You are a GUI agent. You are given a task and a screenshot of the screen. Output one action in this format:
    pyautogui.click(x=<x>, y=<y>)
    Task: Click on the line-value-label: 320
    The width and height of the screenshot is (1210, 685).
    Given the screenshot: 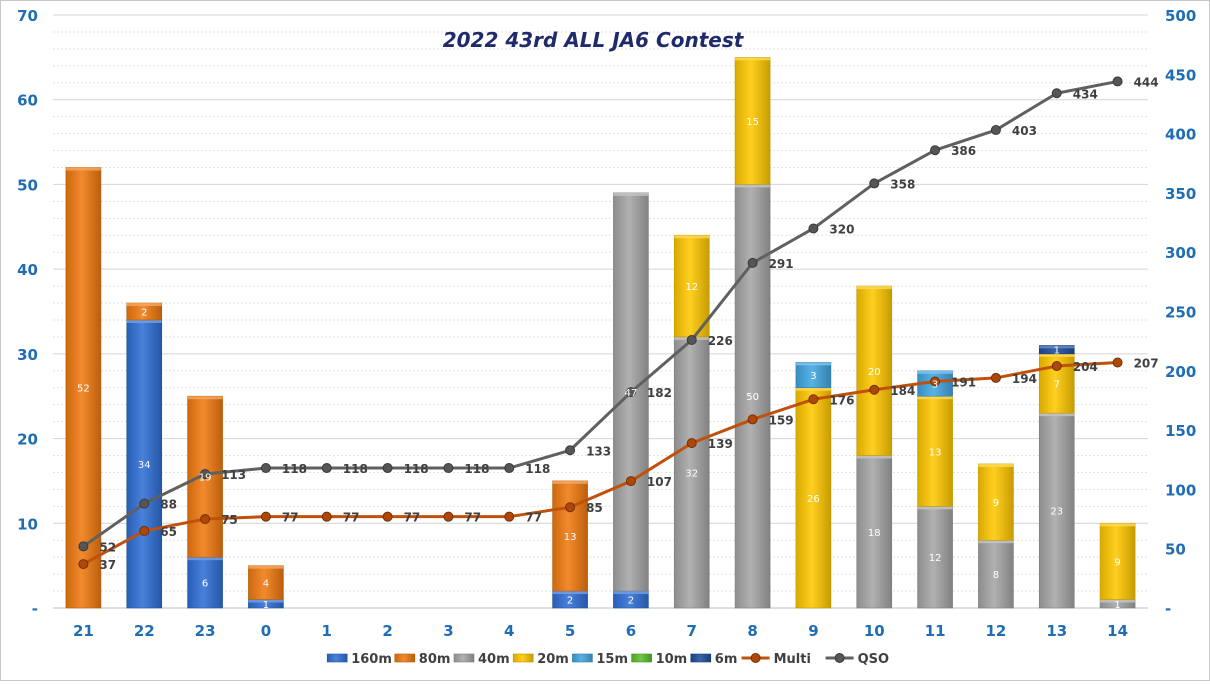 What is the action you would take?
    pyautogui.click(x=841, y=229)
    